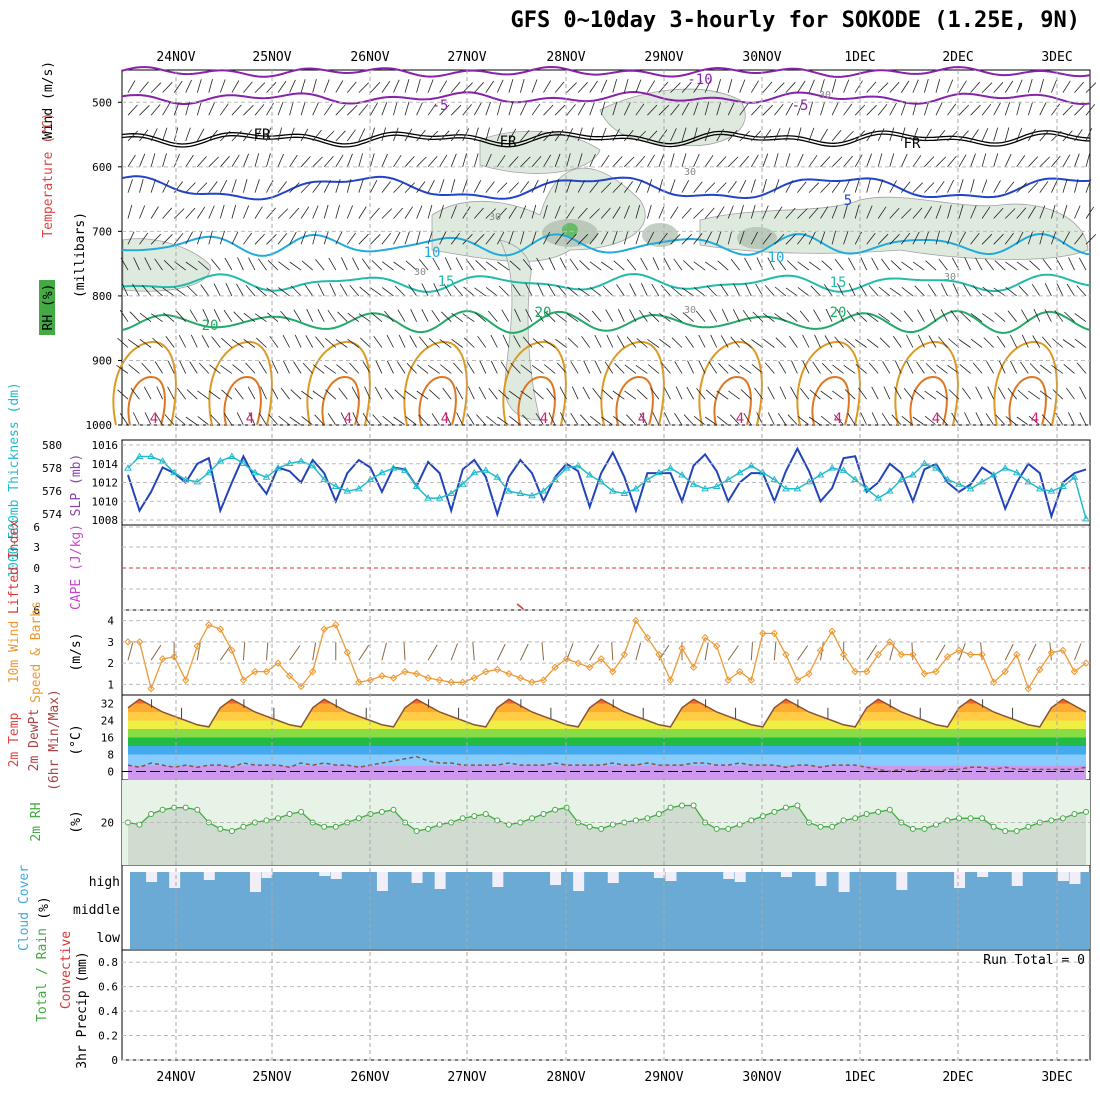 The height and width of the screenshot is (1100, 1100). I want to click on cloud-level-low: low, so click(109, 938).